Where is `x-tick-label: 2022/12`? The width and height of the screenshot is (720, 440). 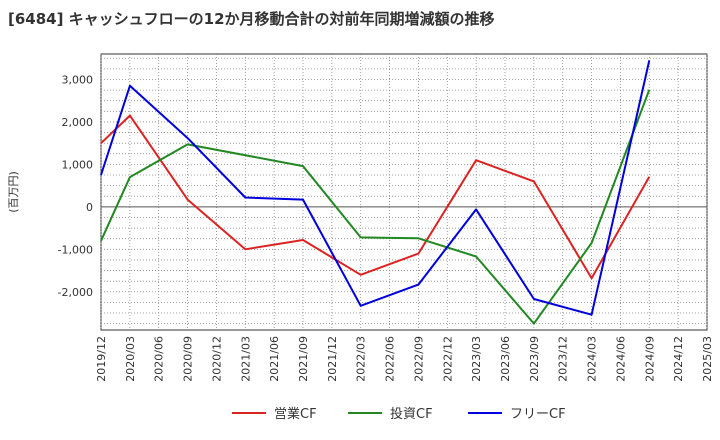
x-tick-label: 2022/12 is located at coordinates (447, 359).